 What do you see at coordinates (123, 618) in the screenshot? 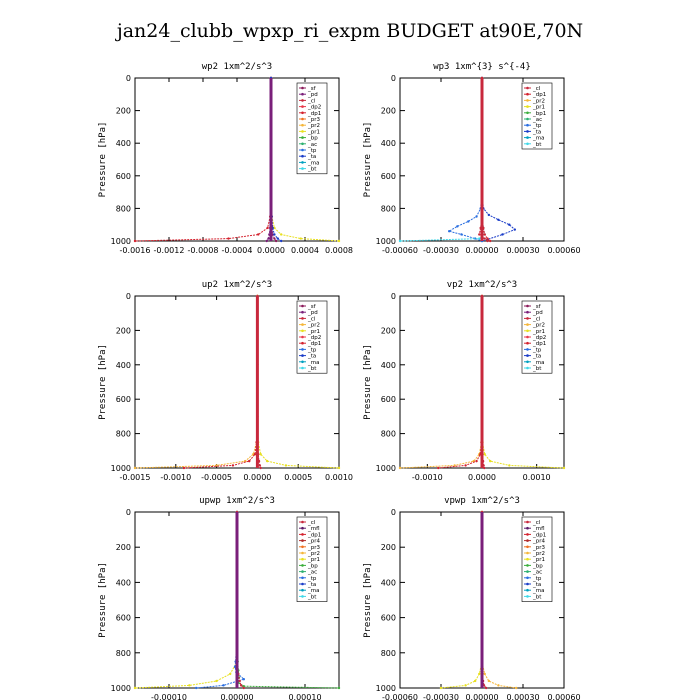
I see `y-tick-label: 600` at bounding box center [123, 618].